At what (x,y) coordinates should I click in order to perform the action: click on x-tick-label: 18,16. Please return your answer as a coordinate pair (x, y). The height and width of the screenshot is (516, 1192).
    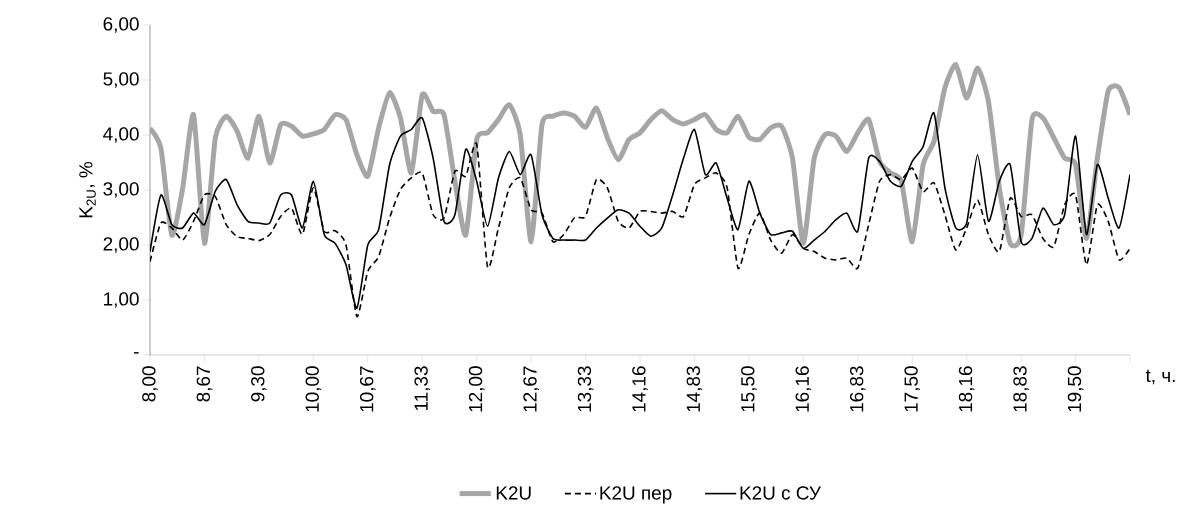
    Looking at the image, I should click on (966, 389).